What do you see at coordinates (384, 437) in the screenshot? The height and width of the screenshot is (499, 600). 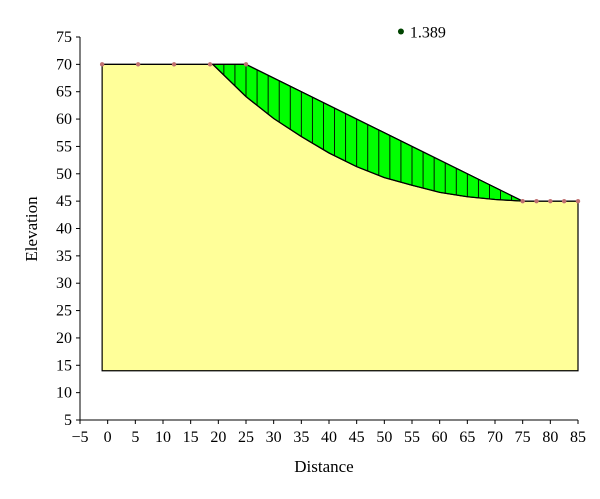 I see `x-tick-label: 50` at bounding box center [384, 437].